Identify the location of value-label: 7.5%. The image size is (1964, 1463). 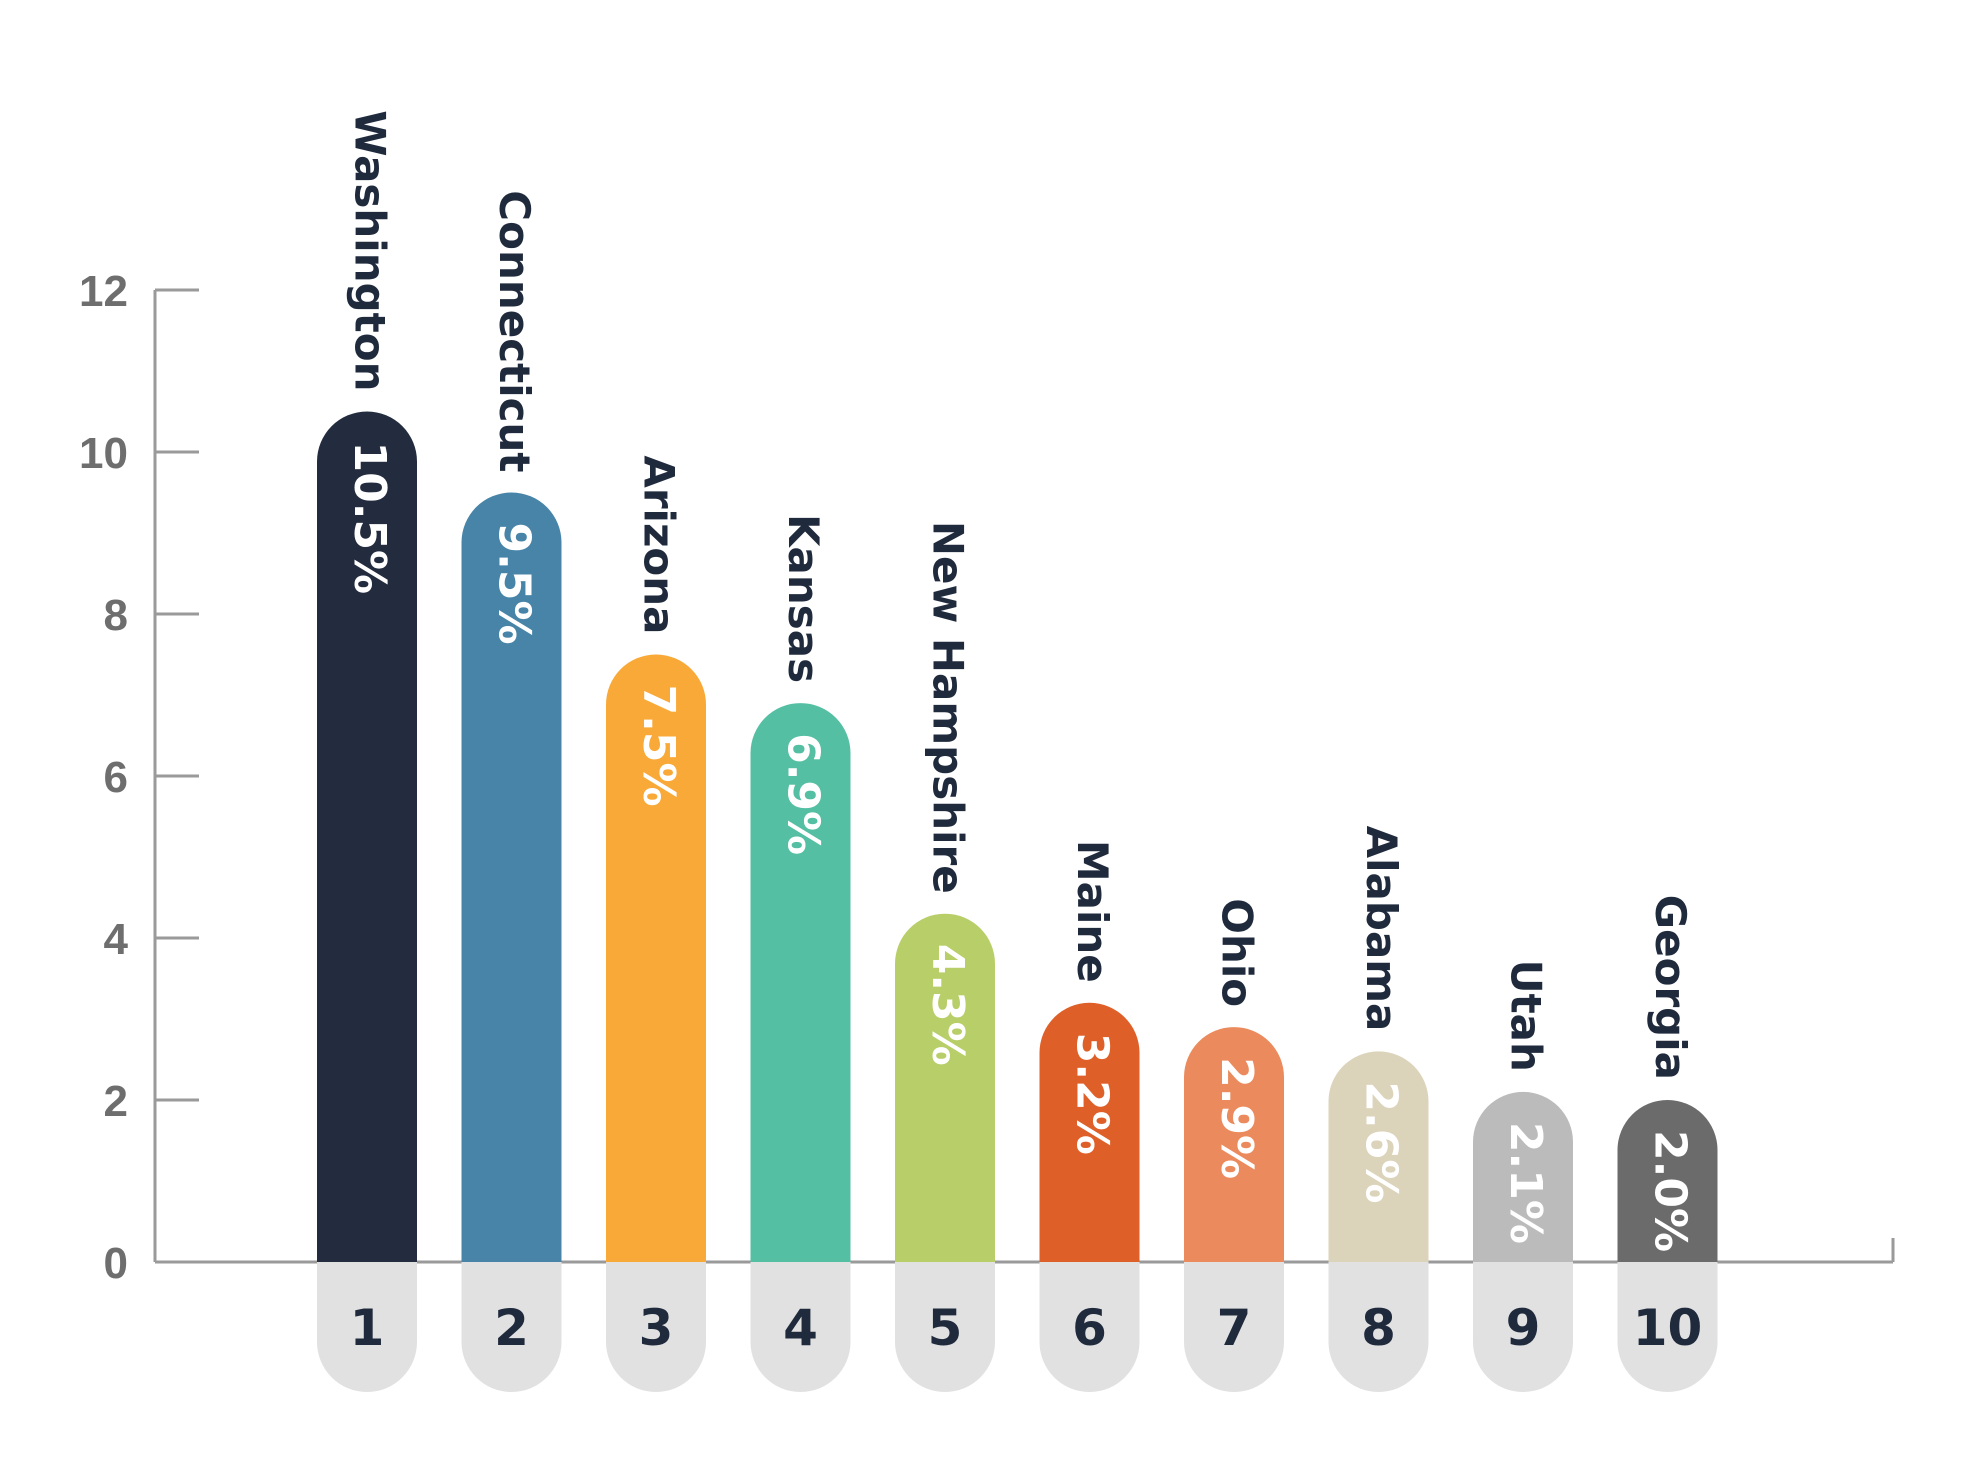
(658, 746).